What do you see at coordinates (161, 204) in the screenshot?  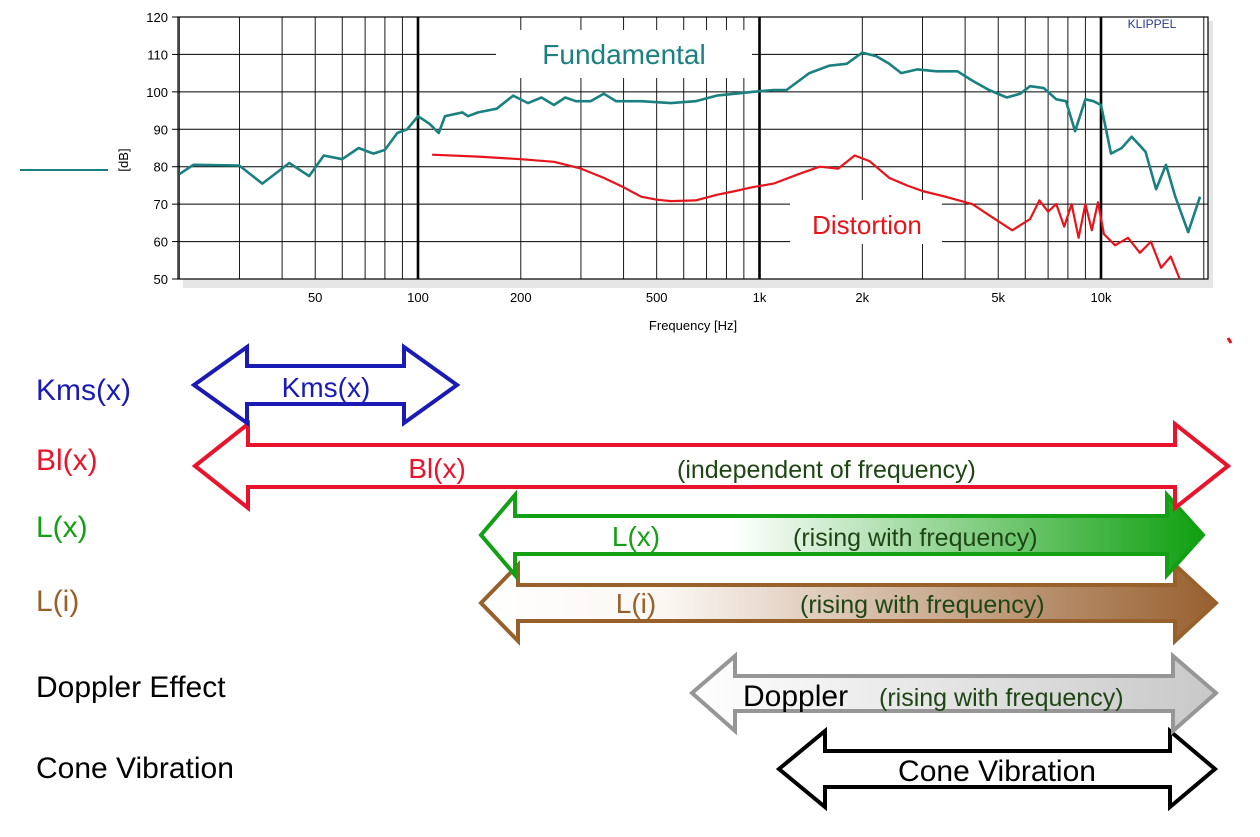 I see `y-tick-label: 70` at bounding box center [161, 204].